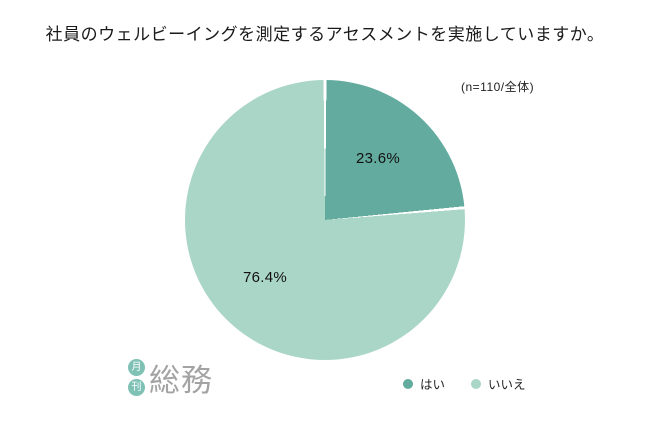 The image size is (650, 432). I want to click on legend-dot-yes-icon, so click(408, 383).